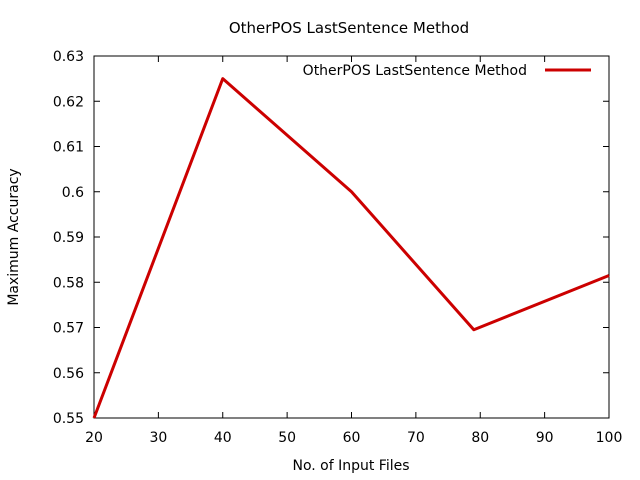 This screenshot has width=640, height=480. I want to click on y-tick-label: 0.61, so click(68, 148).